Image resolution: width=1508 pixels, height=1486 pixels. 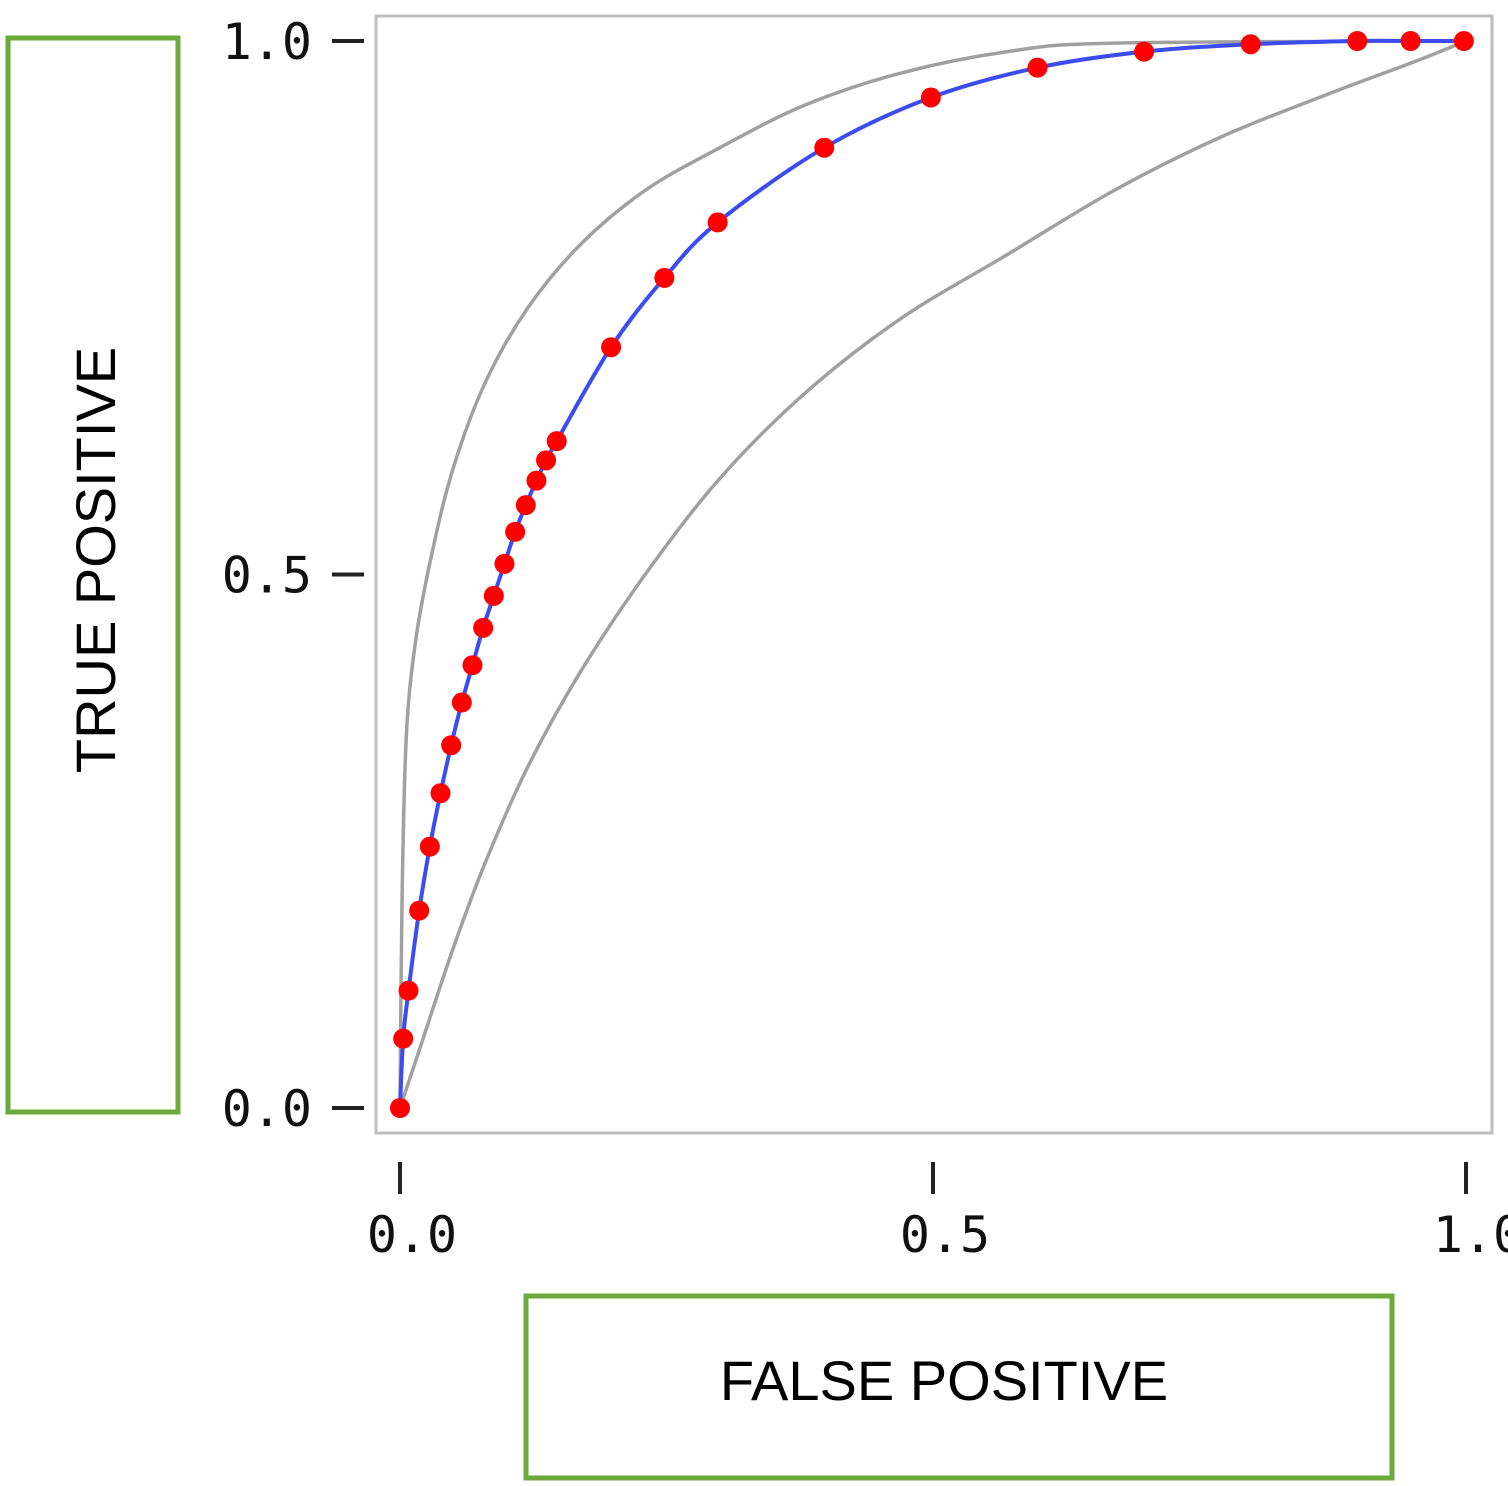 I want to click on y-tick-label-1: 0.5, so click(x=267, y=576).